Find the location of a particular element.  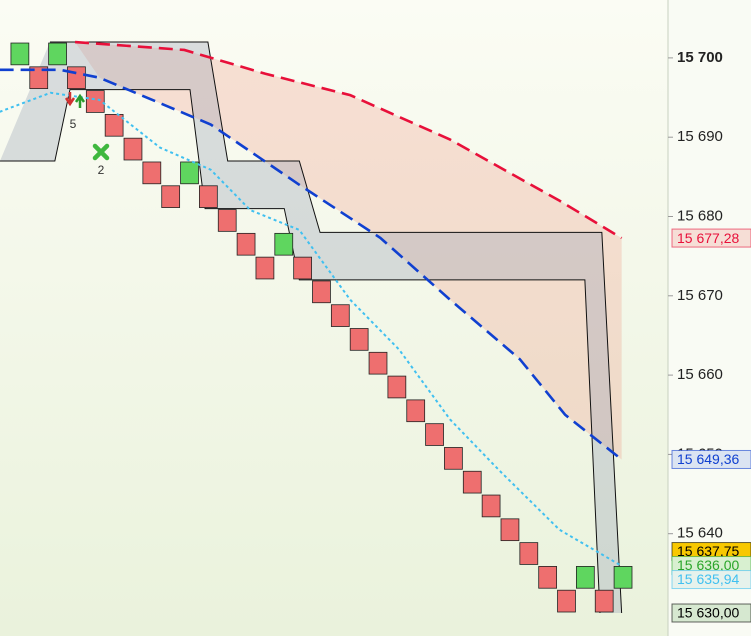

price-label: 15 637,75 is located at coordinates (708, 551).